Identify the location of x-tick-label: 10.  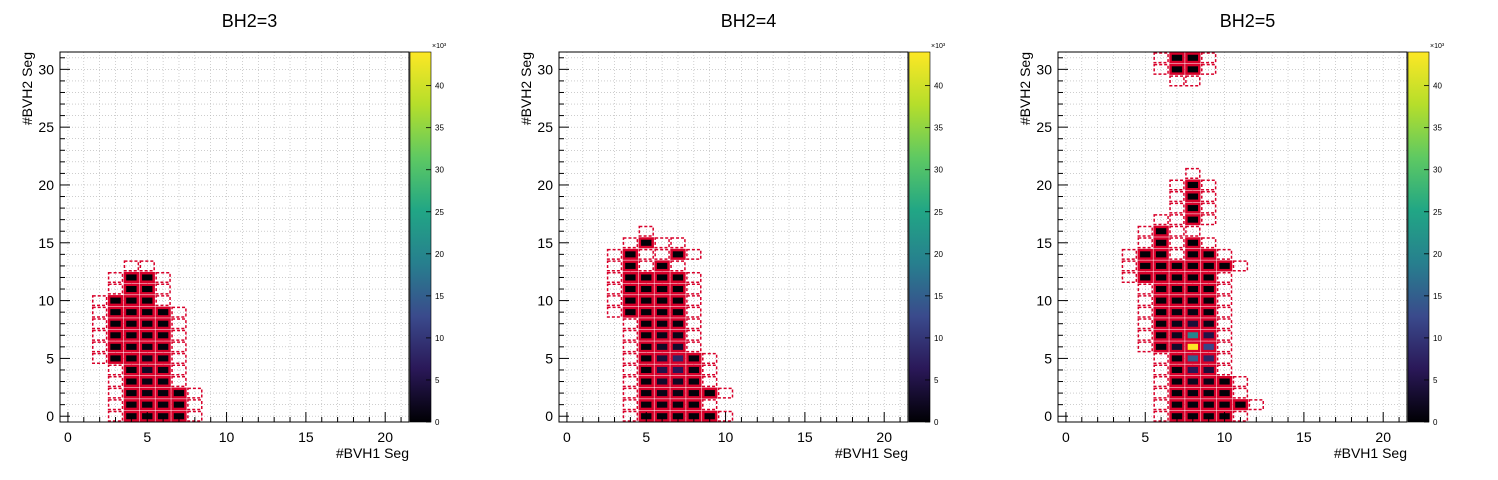
(227, 437).